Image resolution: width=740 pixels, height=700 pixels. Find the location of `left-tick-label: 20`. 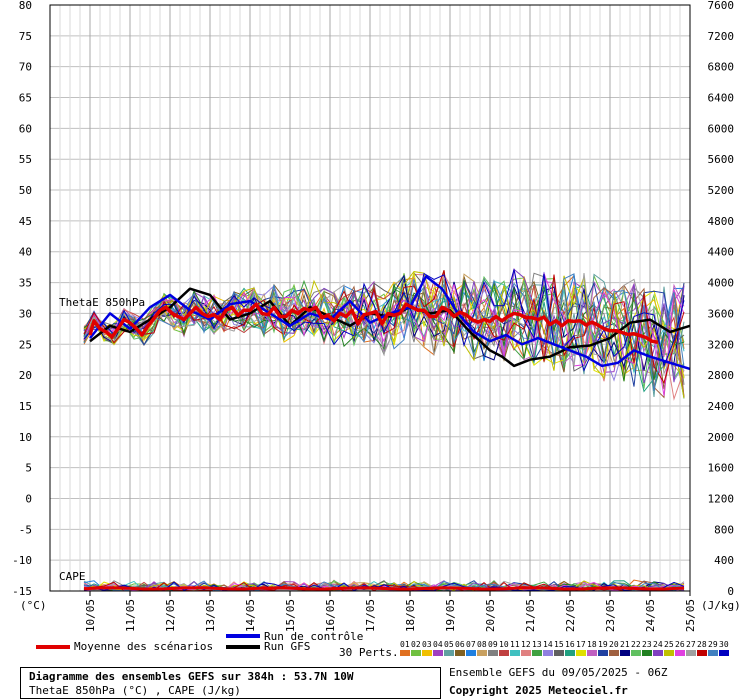

left-tick-label: 20 is located at coordinates (25, 375).